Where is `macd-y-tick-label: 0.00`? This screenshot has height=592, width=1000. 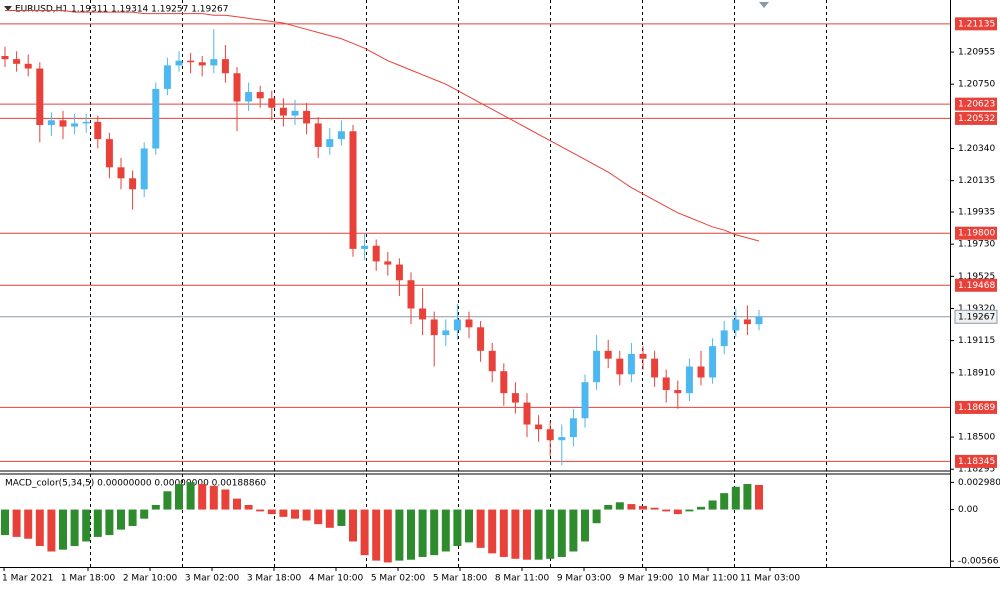 macd-y-tick-label: 0.00 is located at coordinates (968, 510).